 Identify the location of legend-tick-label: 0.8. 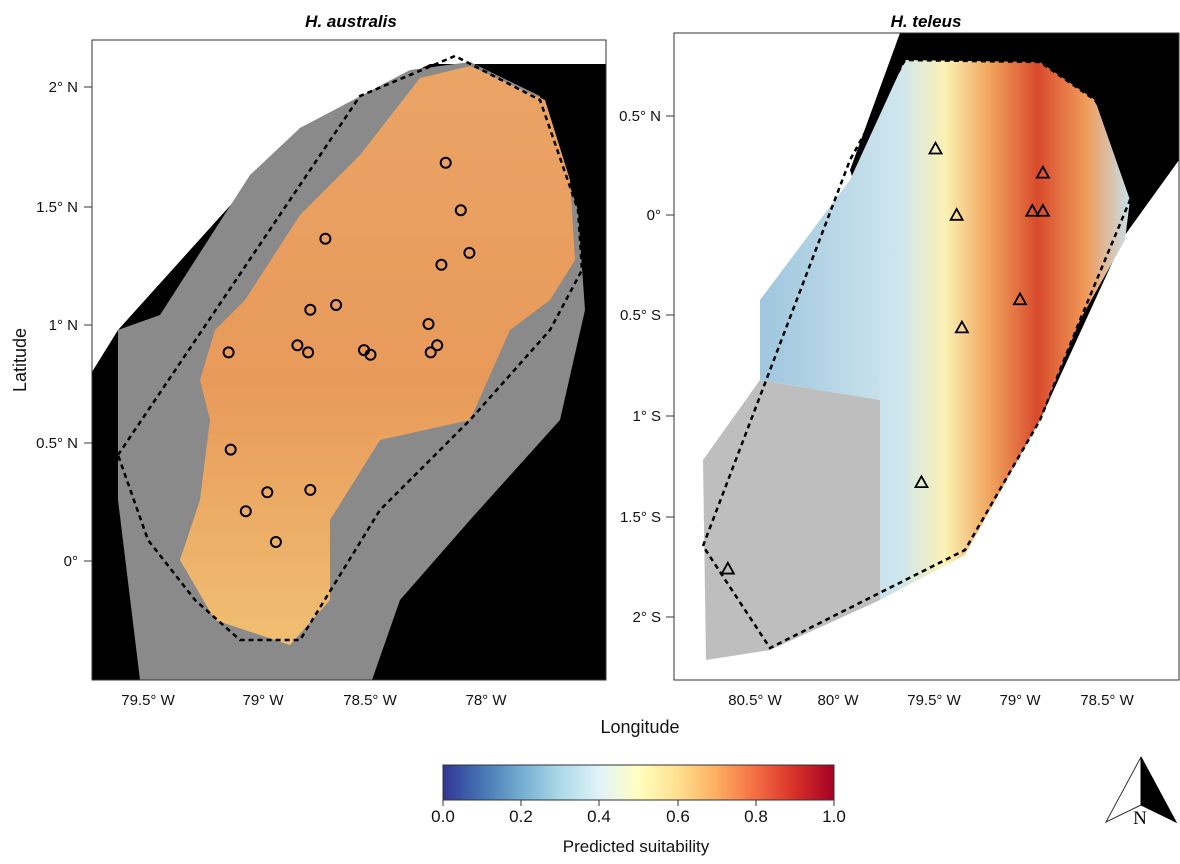
(756, 816).